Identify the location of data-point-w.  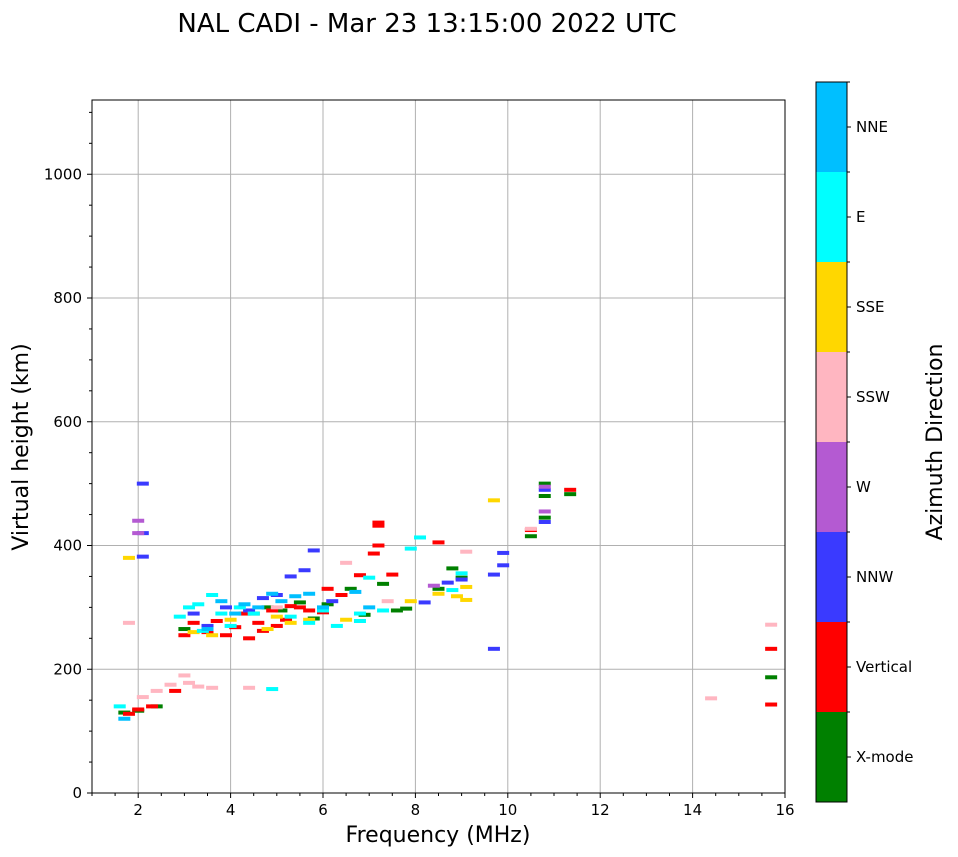
(544, 486).